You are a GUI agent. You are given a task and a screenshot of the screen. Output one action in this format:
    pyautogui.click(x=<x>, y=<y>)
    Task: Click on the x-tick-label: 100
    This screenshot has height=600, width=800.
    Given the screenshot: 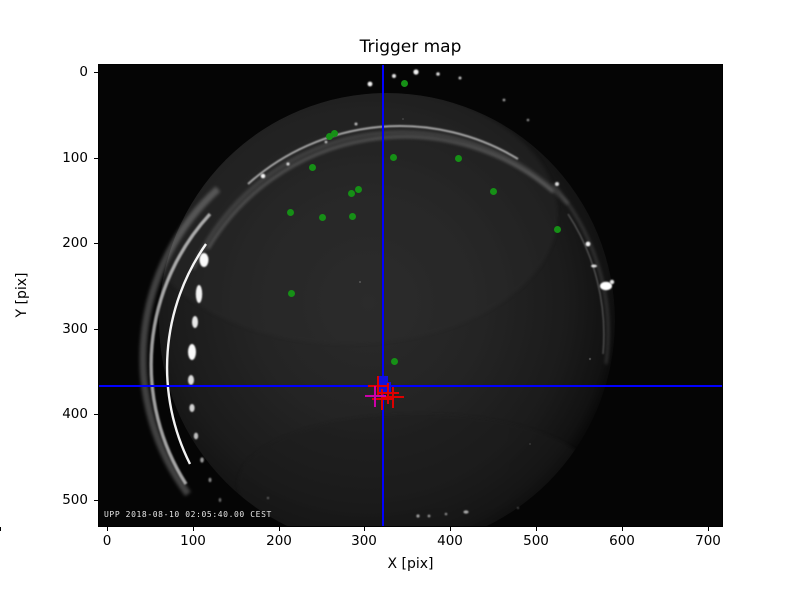 What is the action you would take?
    pyautogui.click(x=193, y=541)
    